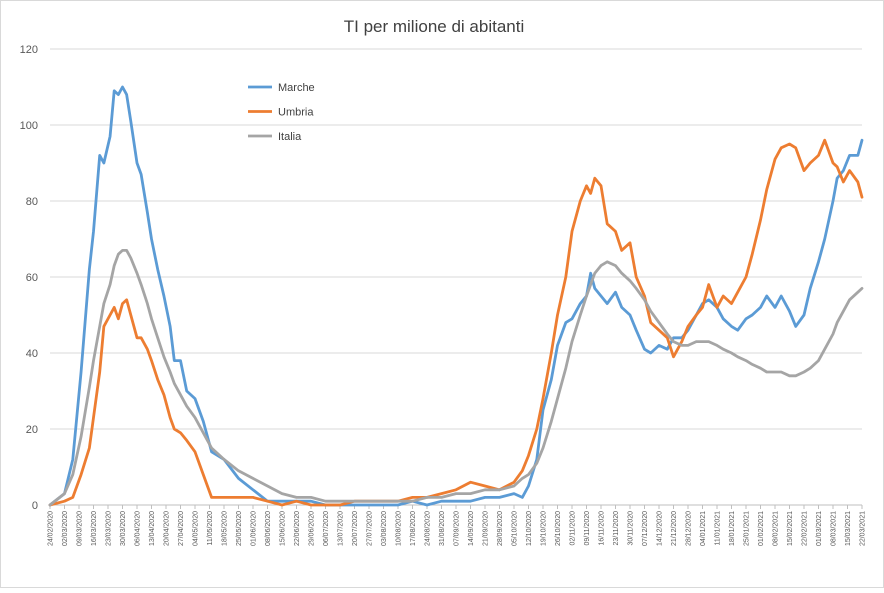 This screenshot has width=884, height=593. What do you see at coordinates (674, 528) in the screenshot?
I see `x-tick-label: 21/12/2020` at bounding box center [674, 528].